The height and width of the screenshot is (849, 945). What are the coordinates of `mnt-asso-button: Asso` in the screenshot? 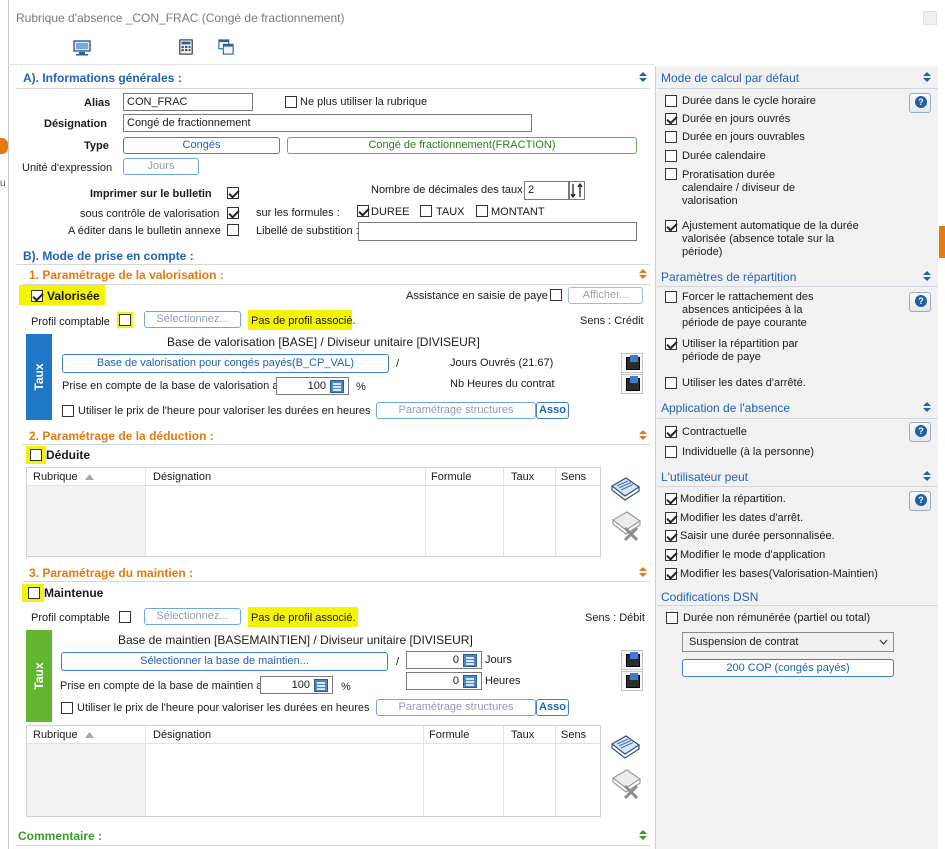 It's located at (552, 707).